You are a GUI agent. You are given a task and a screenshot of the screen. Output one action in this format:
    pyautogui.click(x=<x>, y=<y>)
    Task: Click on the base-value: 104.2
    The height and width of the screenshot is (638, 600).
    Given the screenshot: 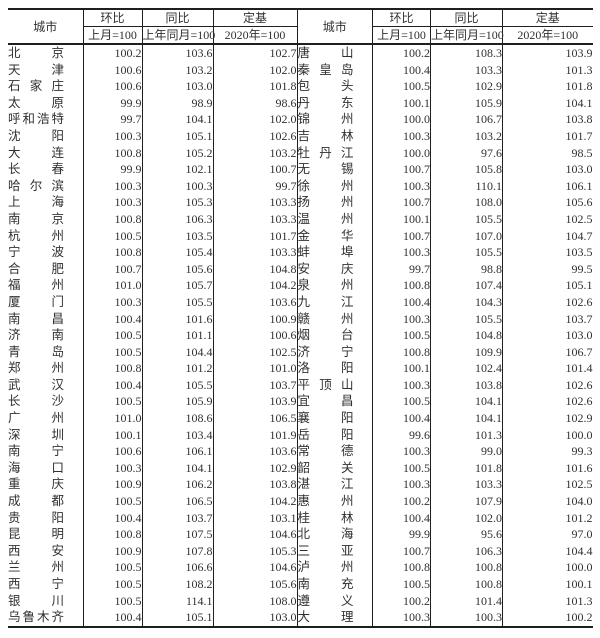 What is the action you would take?
    pyautogui.click(x=254, y=285)
    